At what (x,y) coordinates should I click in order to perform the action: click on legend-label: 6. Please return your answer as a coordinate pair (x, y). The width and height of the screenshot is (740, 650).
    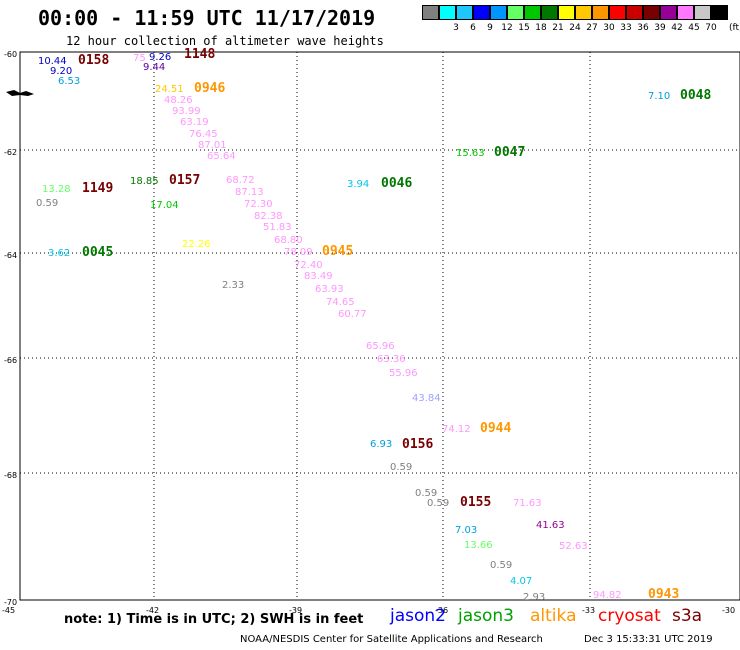
    Looking at the image, I should click on (473, 28).